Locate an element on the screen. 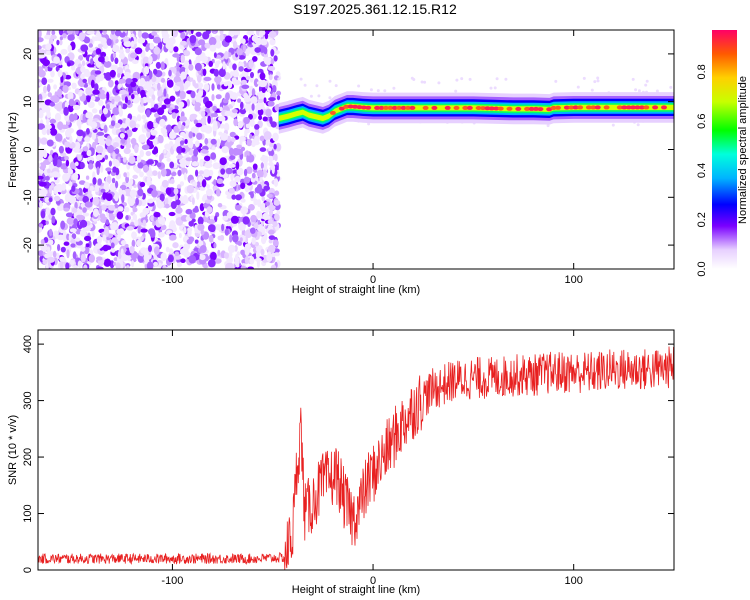  snr-x-tick-label: 100 is located at coordinates (574, 581).